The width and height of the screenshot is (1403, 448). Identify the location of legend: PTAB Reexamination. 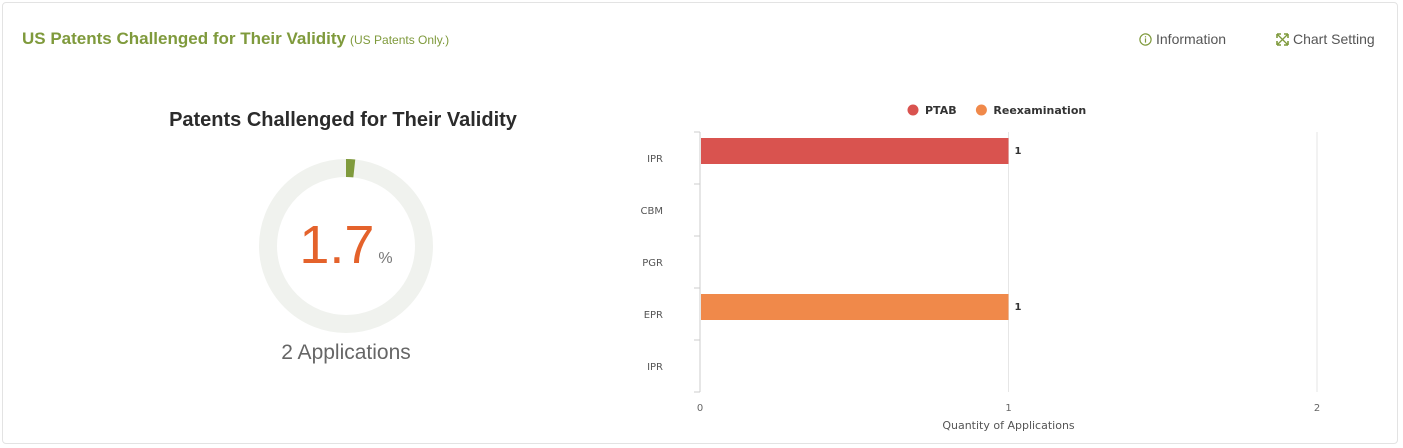
(996, 110).